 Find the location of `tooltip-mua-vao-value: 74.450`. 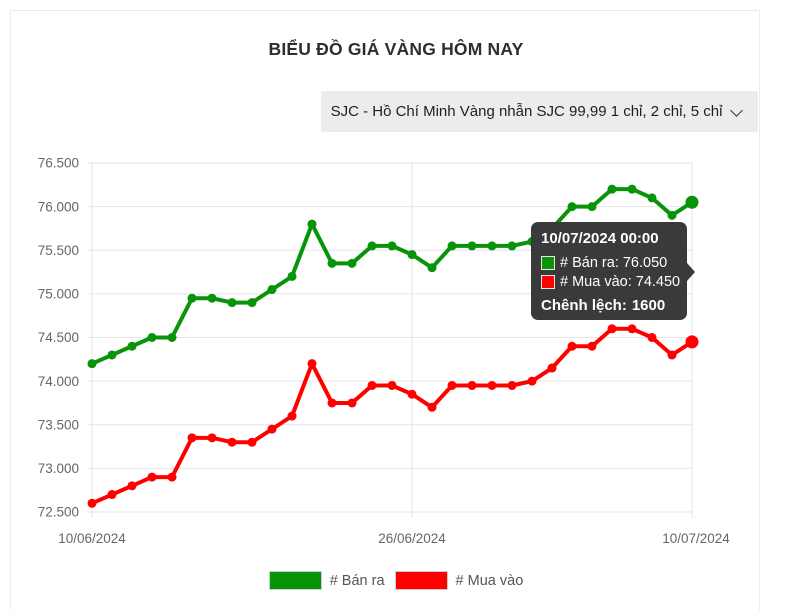

tooltip-mua-vao-value: 74.450 is located at coordinates (658, 282).